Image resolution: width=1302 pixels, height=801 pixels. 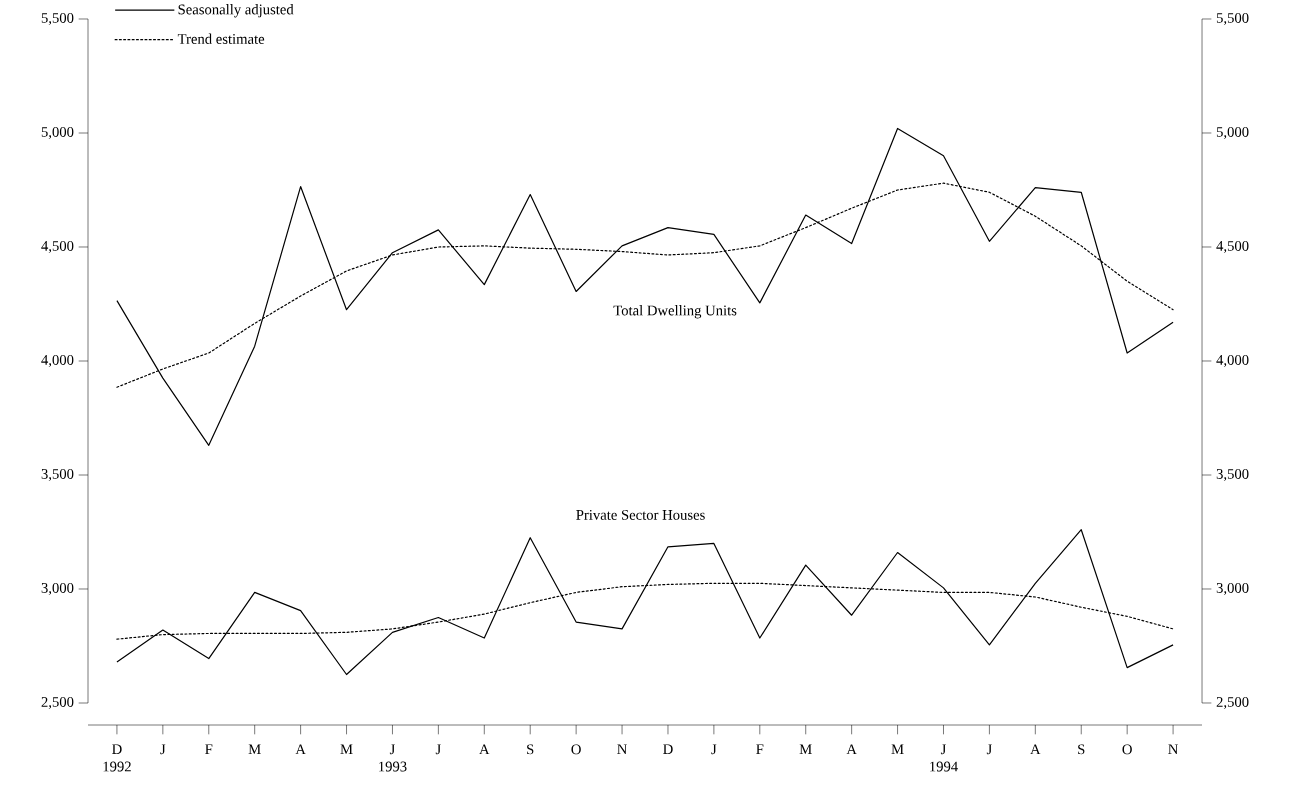 What do you see at coordinates (1232, 475) in the screenshot?
I see `y2-tick-label: 3,500` at bounding box center [1232, 475].